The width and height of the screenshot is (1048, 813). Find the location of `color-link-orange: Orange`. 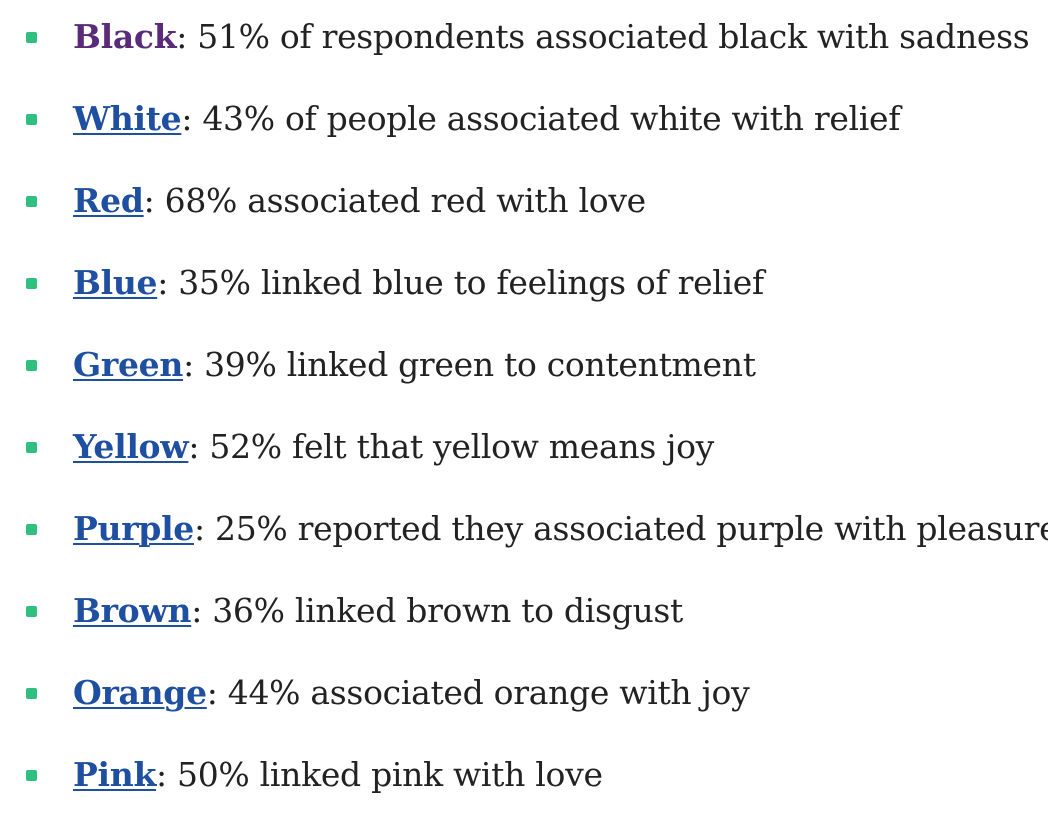

color-link-orange: Orange is located at coordinates (140, 692).